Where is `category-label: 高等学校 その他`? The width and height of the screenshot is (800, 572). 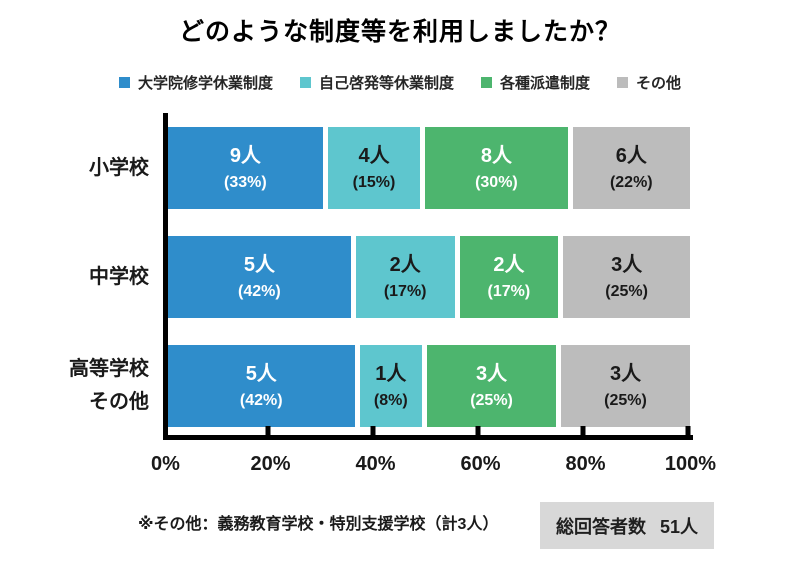 category-label: 高等学校 その他 is located at coordinates (109, 385).